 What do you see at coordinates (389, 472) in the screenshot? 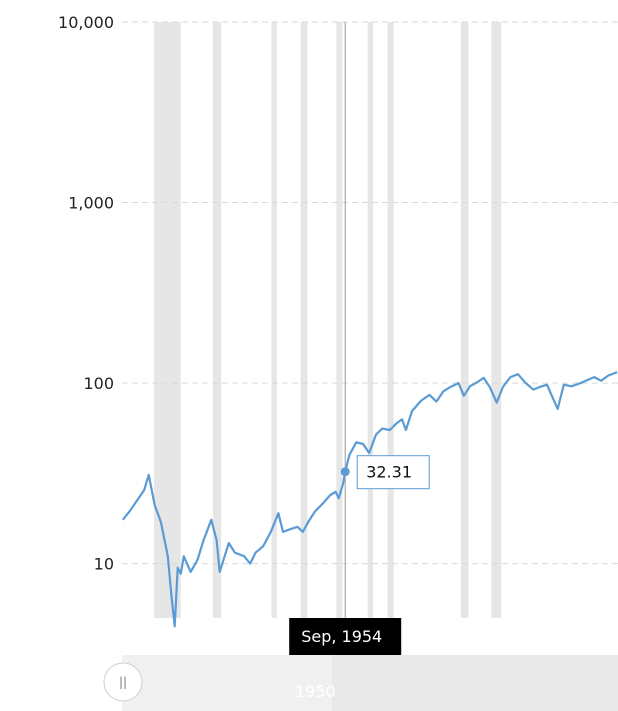
I see `tooltip-value: 32.31` at bounding box center [389, 472].